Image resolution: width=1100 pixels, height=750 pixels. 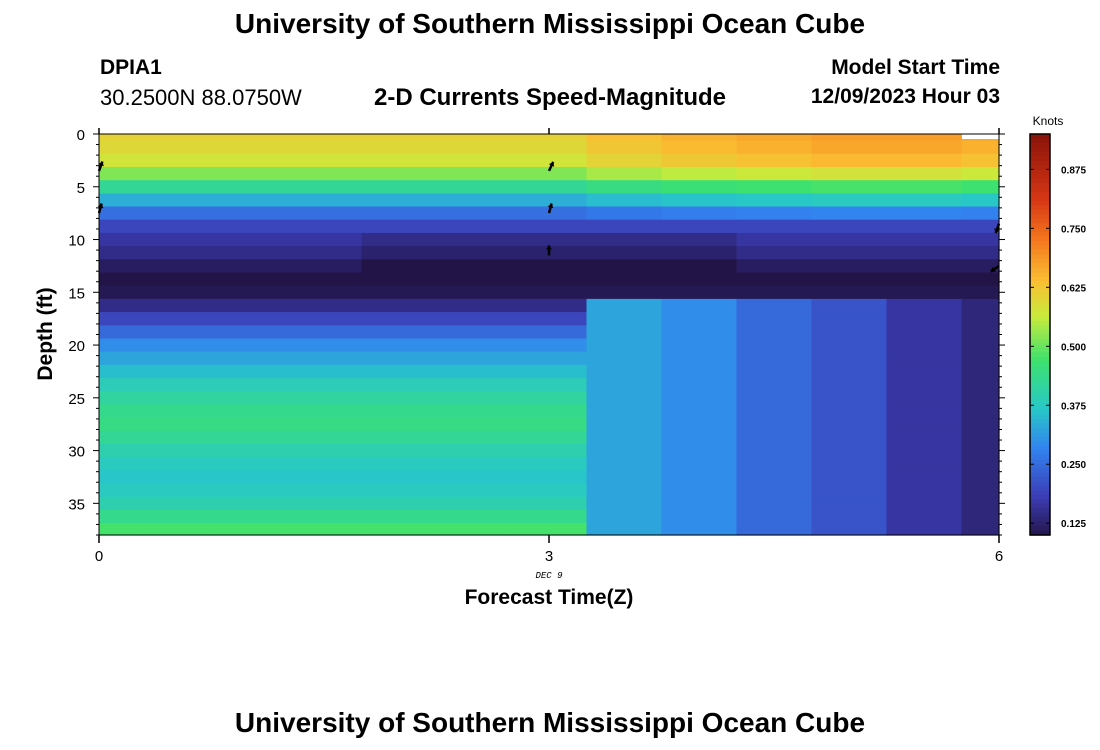 What do you see at coordinates (76, 399) in the screenshot?
I see `y-tick-label: 25` at bounding box center [76, 399].